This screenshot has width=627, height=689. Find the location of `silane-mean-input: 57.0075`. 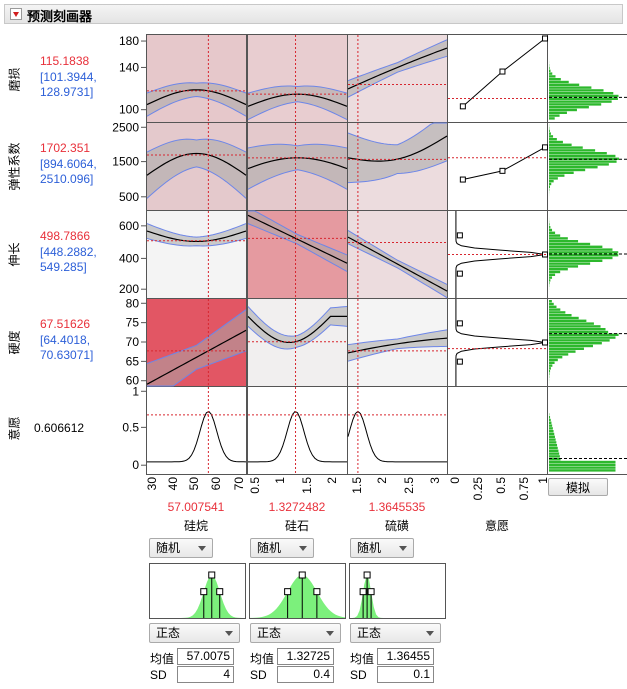

silane-mean-input: 57.0075 is located at coordinates (205, 656).